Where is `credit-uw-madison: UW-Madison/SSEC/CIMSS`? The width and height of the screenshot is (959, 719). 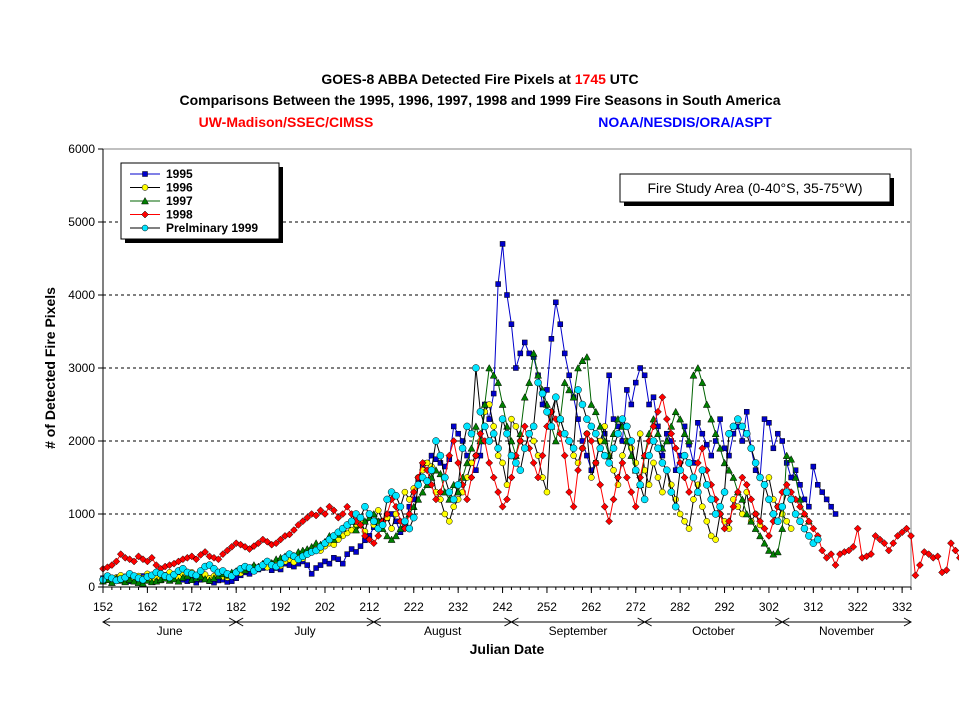
credit-uw-madison: UW-Madison/SSEC/CIMSS is located at coordinates (286, 122).